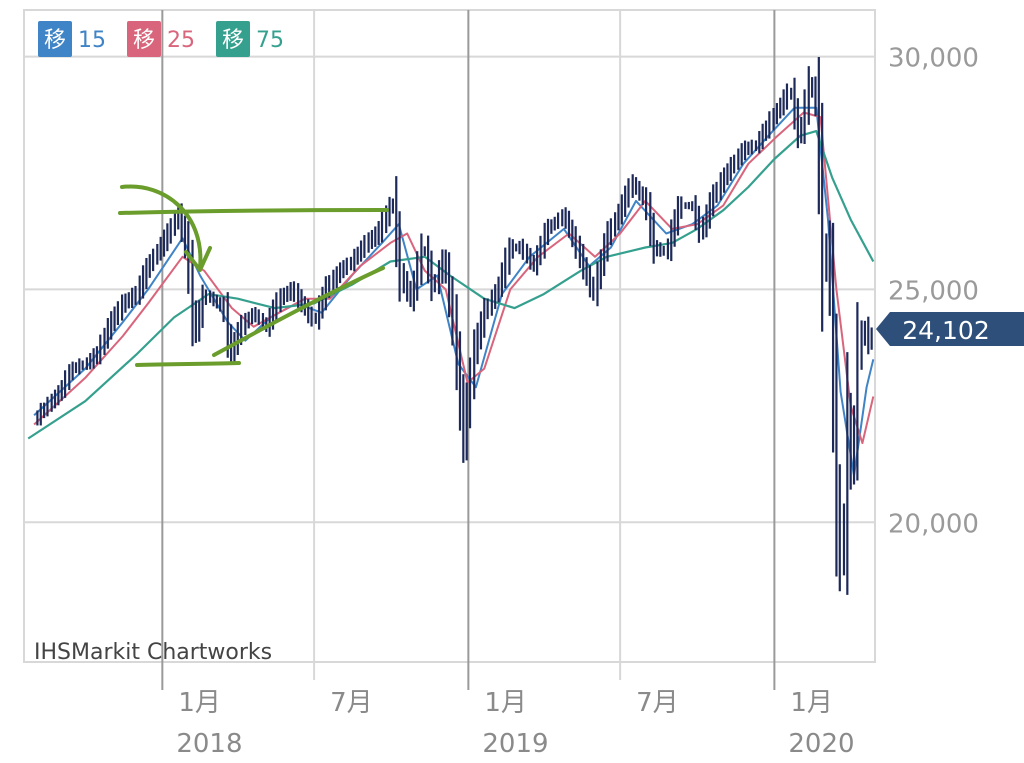 The height and width of the screenshot is (763, 1024). What do you see at coordinates (92, 40) in the screenshot?
I see `legend-period-label: 15` at bounding box center [92, 40].